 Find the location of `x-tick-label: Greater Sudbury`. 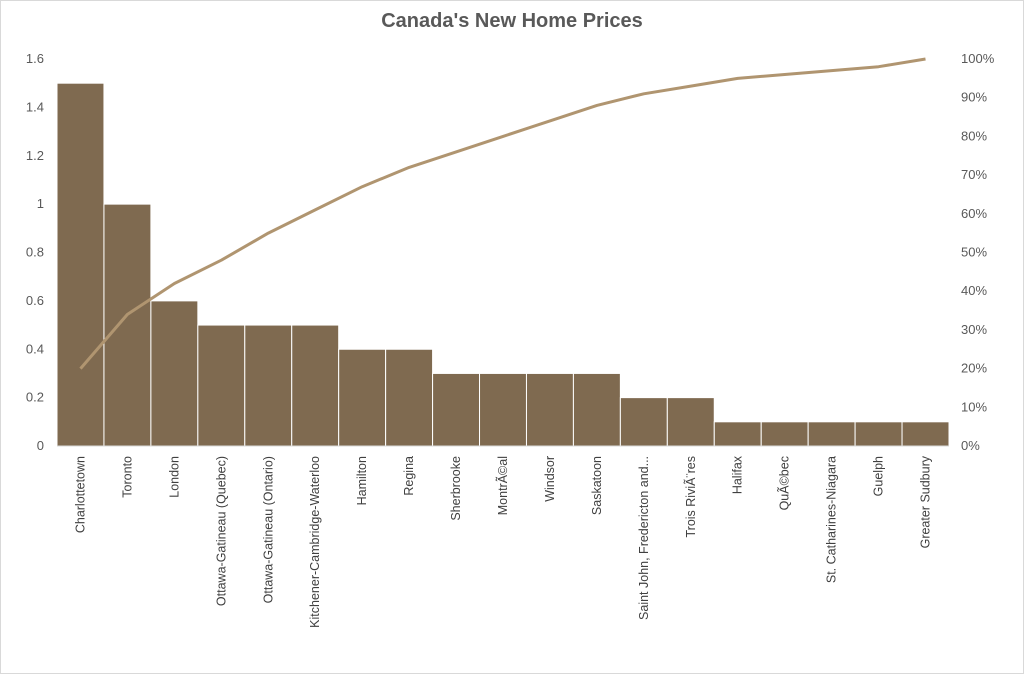

x-tick-label: Greater Sudbury is located at coordinates (926, 501).